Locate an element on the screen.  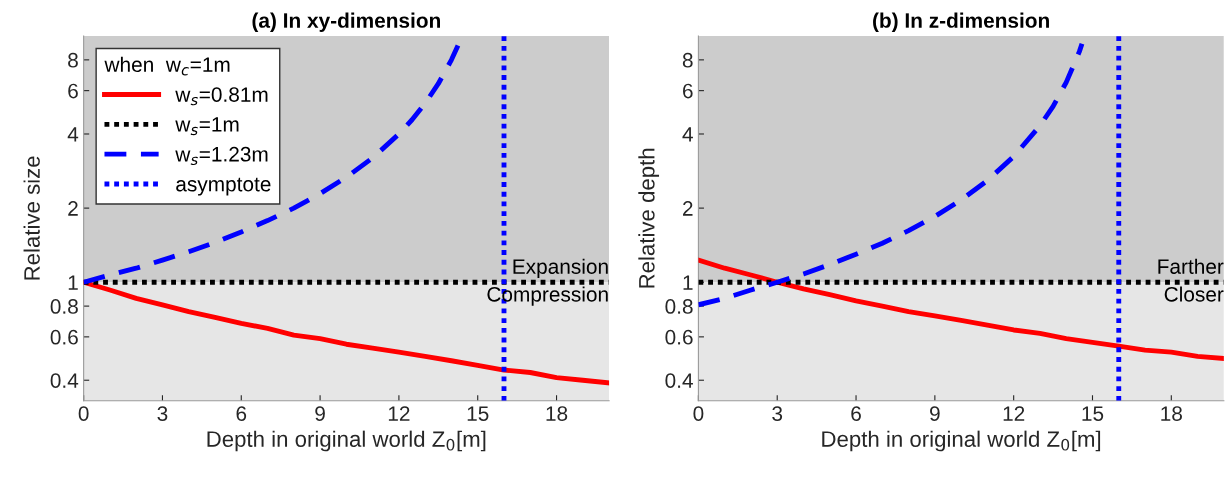
legend-label: asymptote is located at coordinates (223, 186).